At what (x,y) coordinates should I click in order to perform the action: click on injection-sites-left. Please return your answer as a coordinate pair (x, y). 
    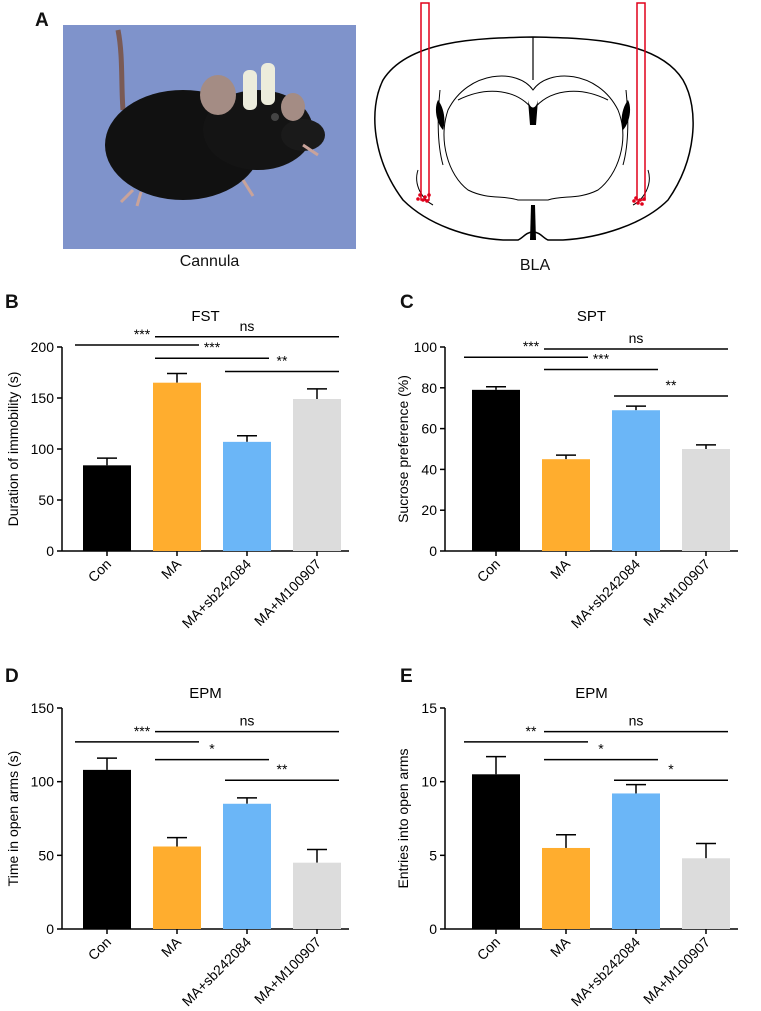
    Looking at the image, I should click on (423, 198).